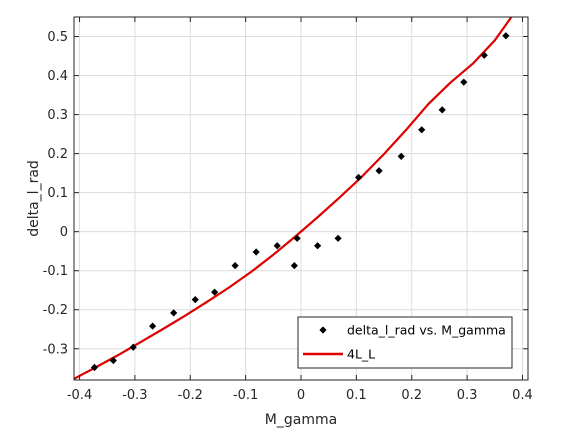  I want to click on legend: delta_l_rad vs. M_gamma 4L_L, so click(405, 342).